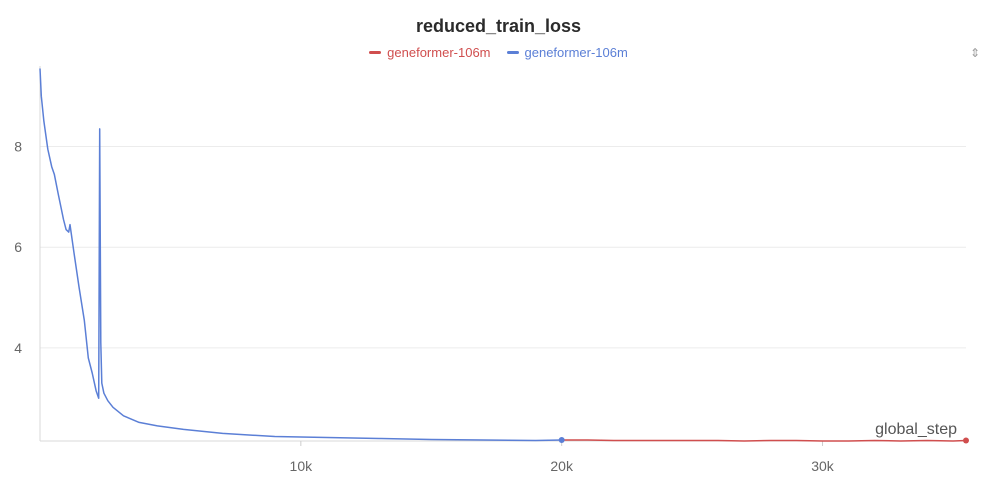 The width and height of the screenshot is (997, 491). What do you see at coordinates (18, 348) in the screenshot?
I see `y-tick-label: 4` at bounding box center [18, 348].